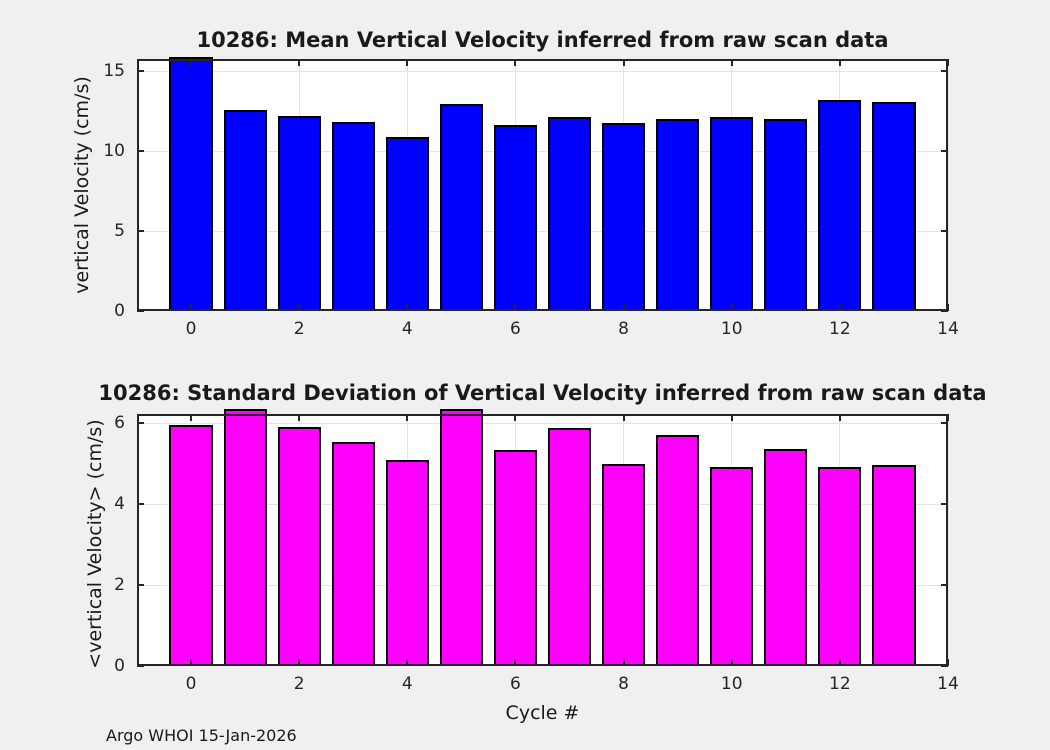  What do you see at coordinates (119, 311) in the screenshot?
I see `y-tick-label: 0` at bounding box center [119, 311].